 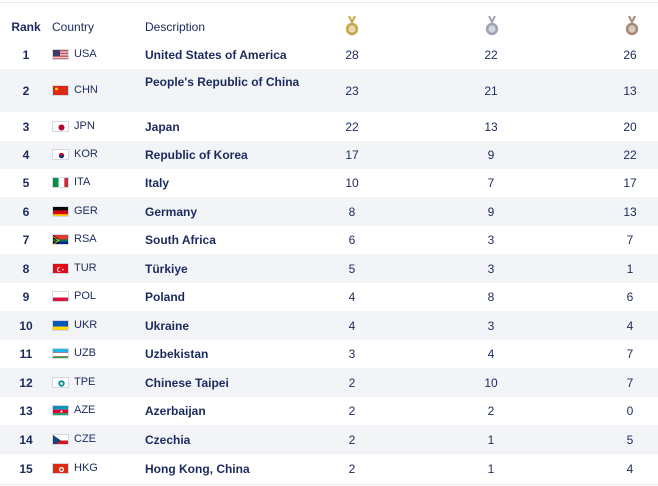 What do you see at coordinates (329, 240) in the screenshot?
I see `table-row: 7 RSA South Africa 6 3 7` at bounding box center [329, 240].